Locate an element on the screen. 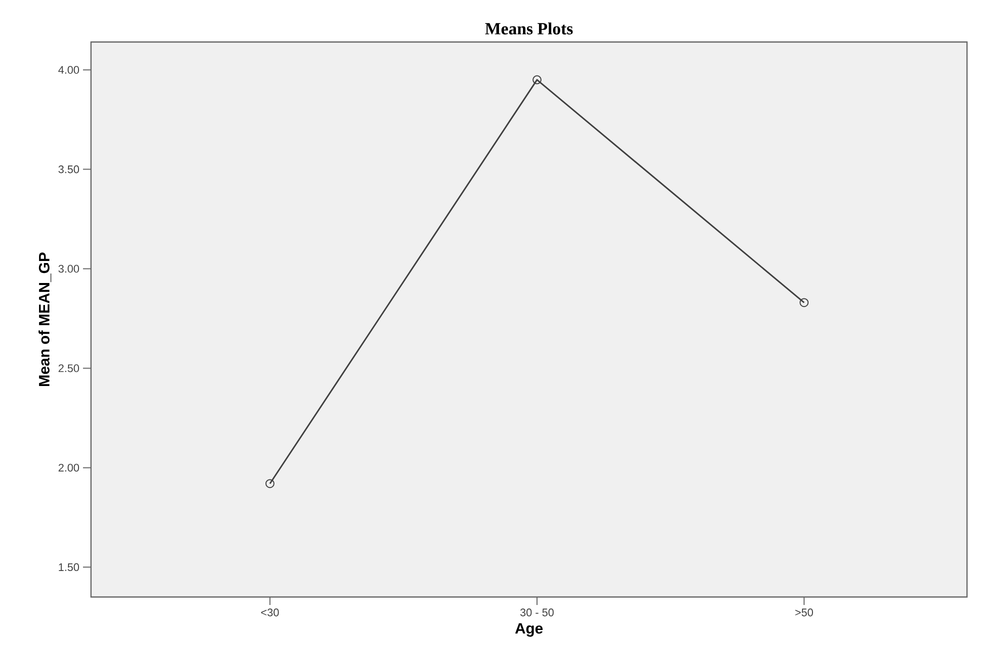 The height and width of the screenshot is (653, 981). y-tick-label: 4.00 is located at coordinates (69, 70).